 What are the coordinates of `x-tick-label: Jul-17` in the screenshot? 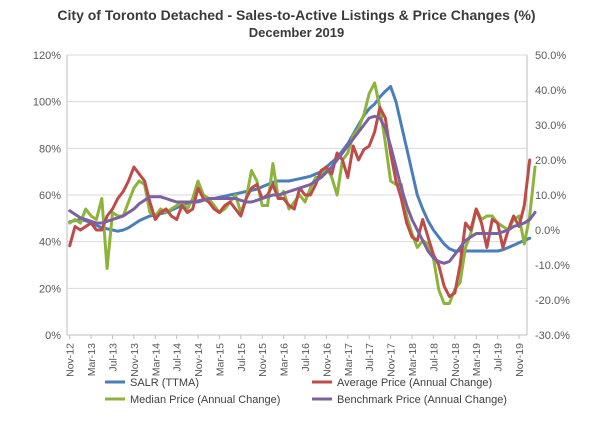 It's located at (370, 357).